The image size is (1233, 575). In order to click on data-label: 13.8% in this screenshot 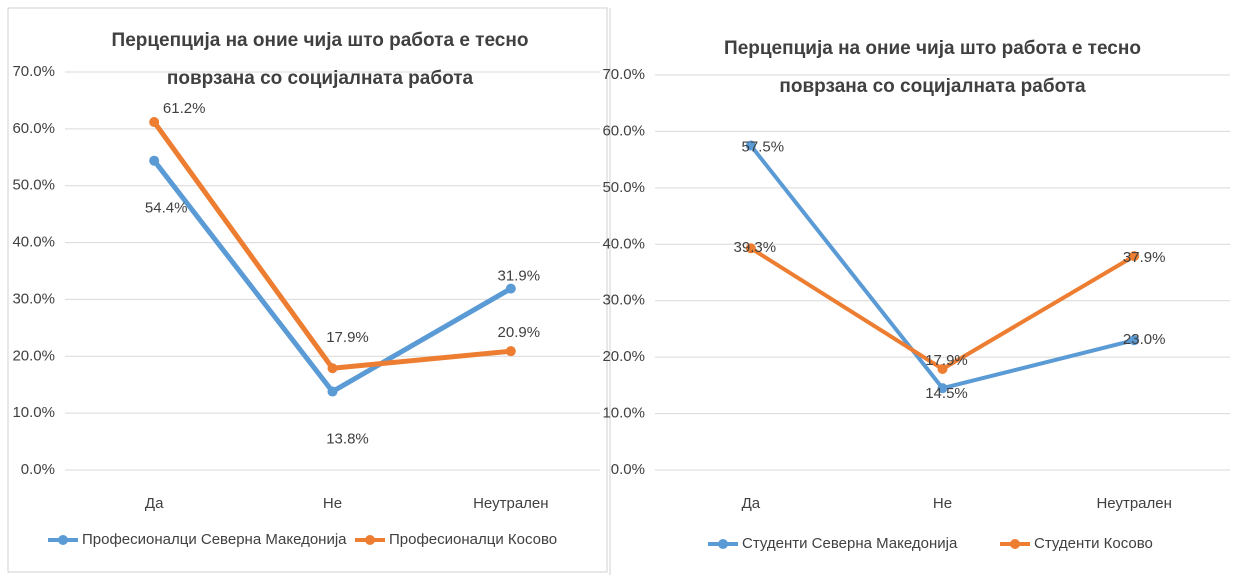, I will do `click(347, 439)`.